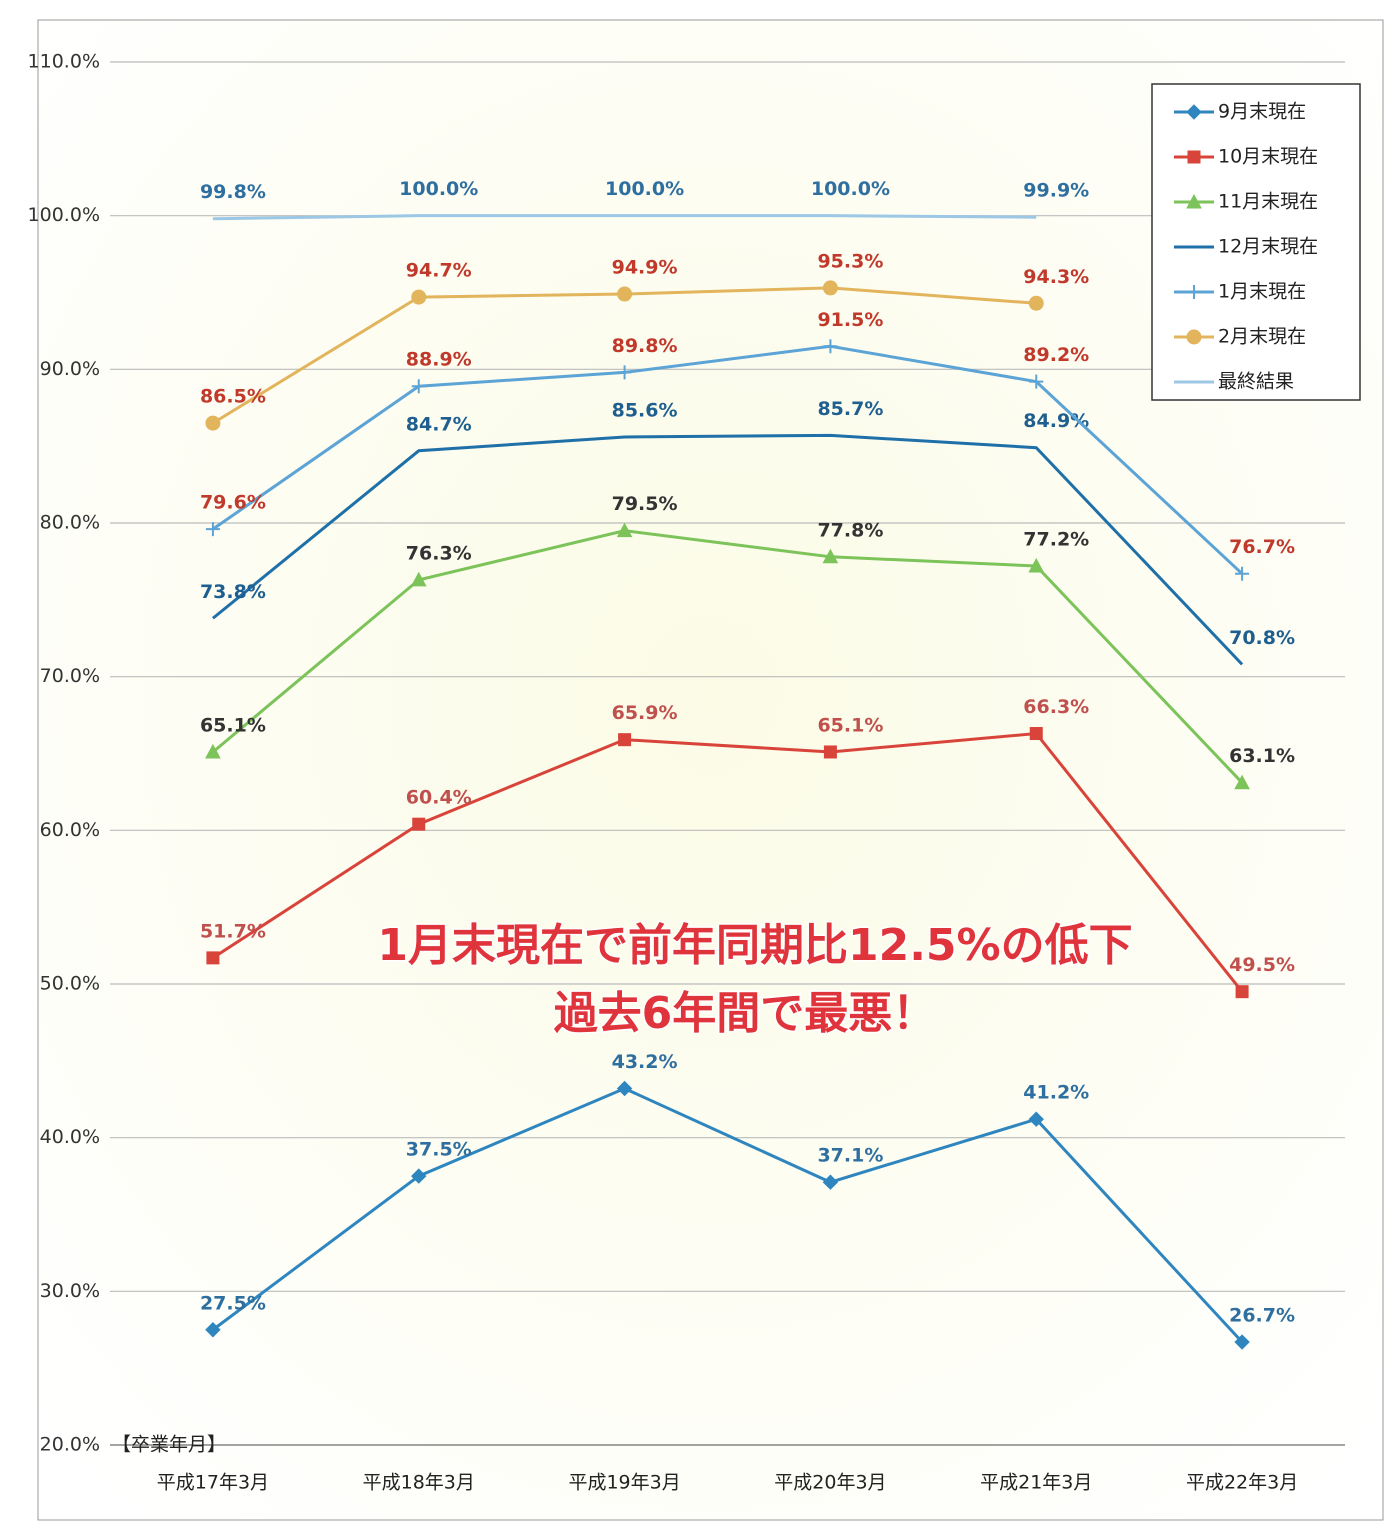  Describe the element at coordinates (70, 676) in the screenshot. I see `y-tick-label: 70.0%` at that location.